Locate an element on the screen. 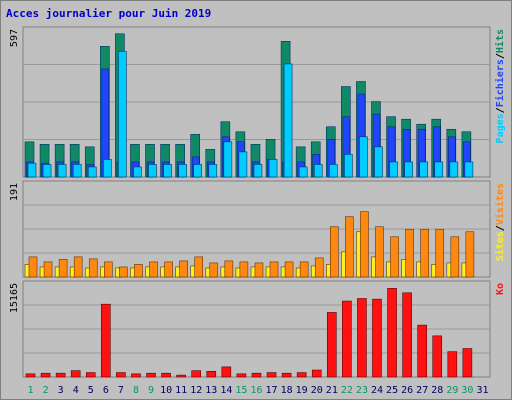  legend-entry: Visites is located at coordinates (500, 204).